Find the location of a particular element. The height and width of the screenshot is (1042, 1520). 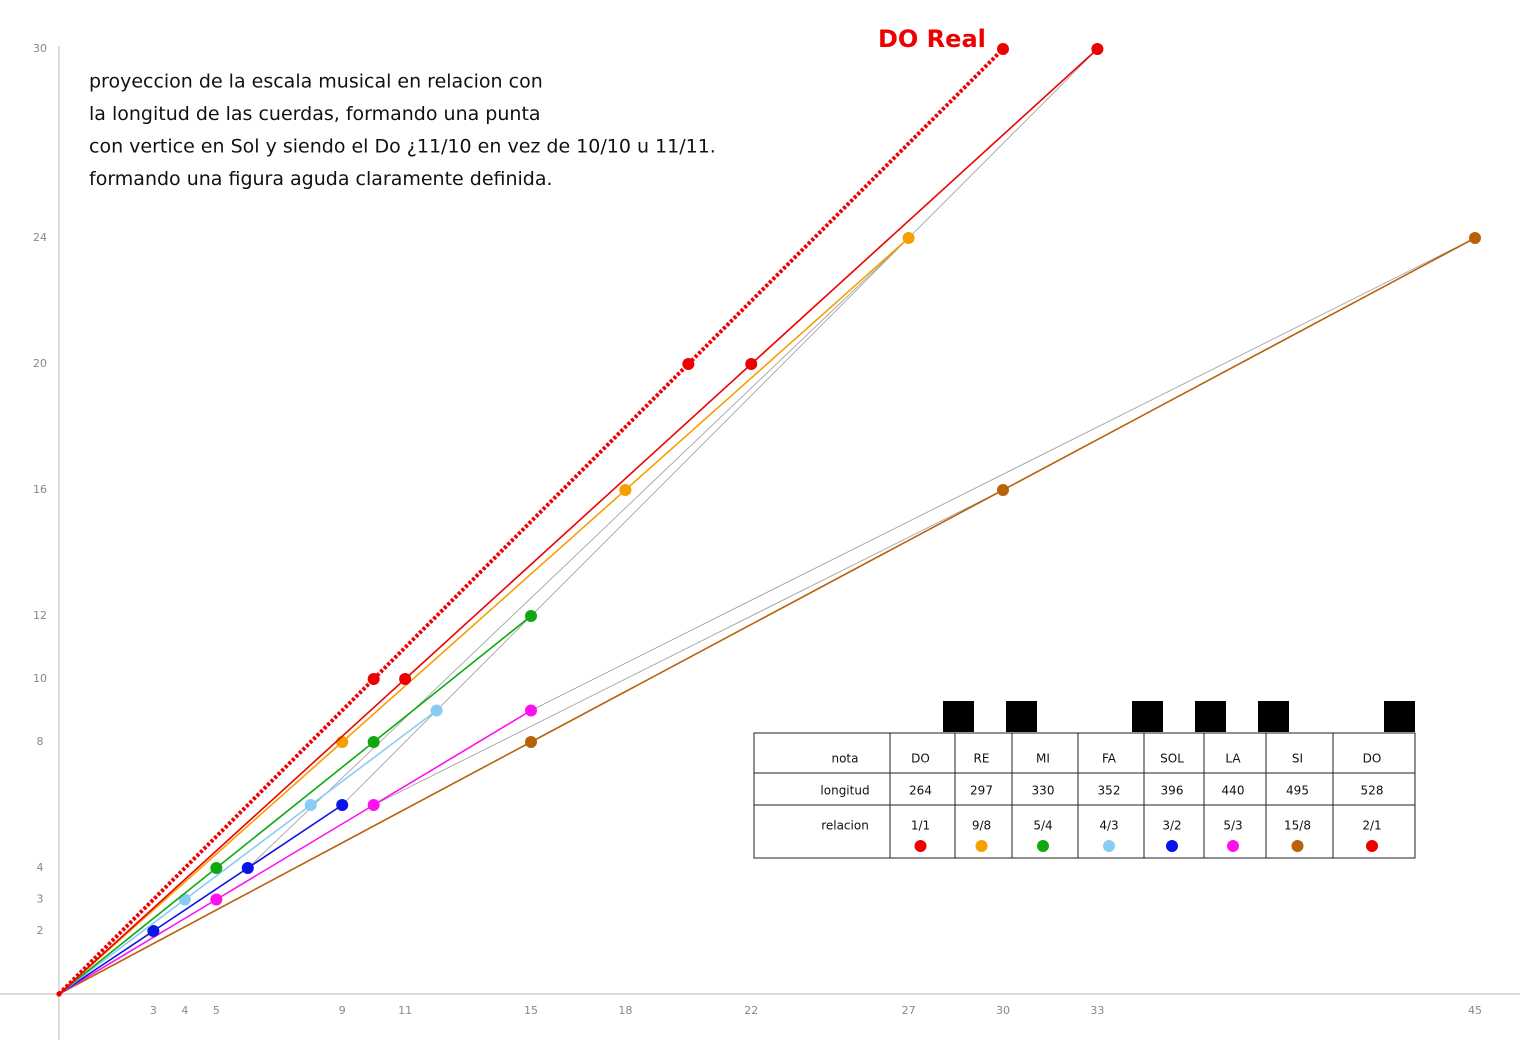

y-tick-label: 8 is located at coordinates (40, 741).